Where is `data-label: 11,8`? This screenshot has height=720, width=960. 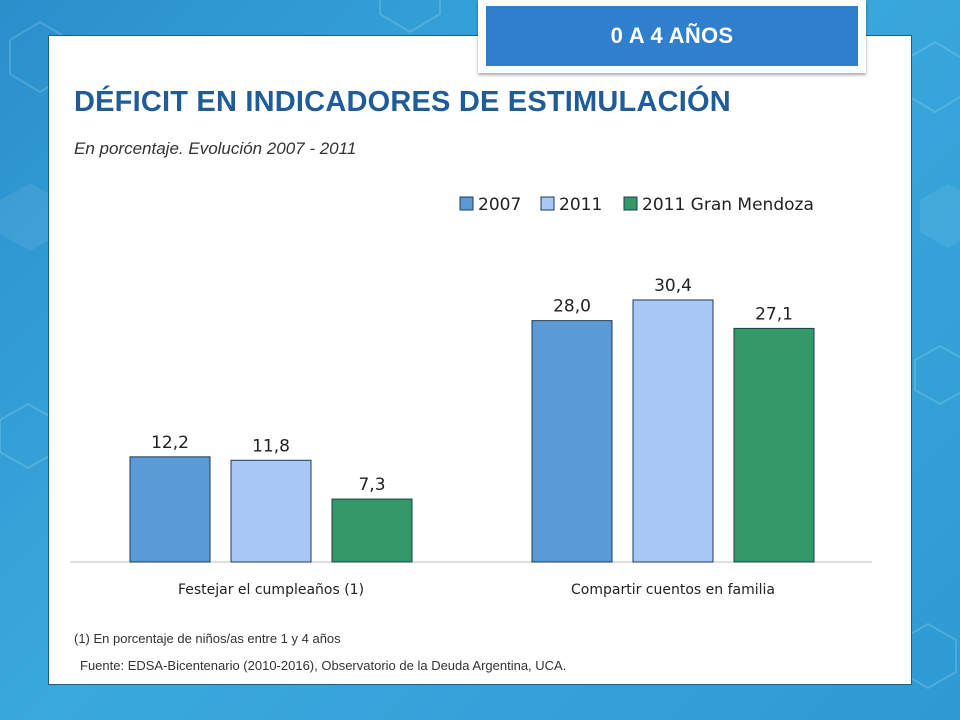 data-label: 11,8 is located at coordinates (271, 446).